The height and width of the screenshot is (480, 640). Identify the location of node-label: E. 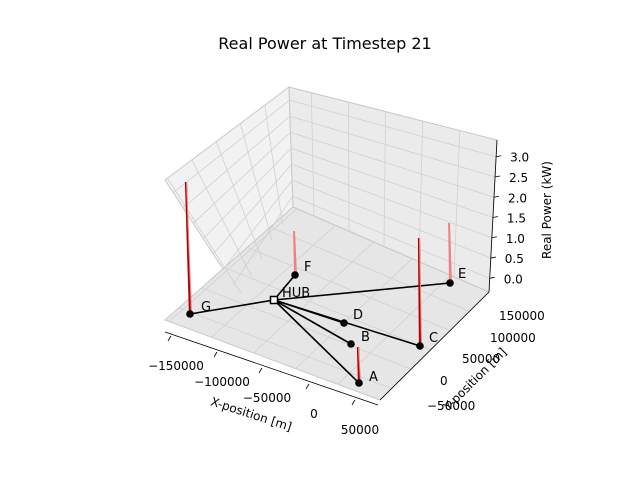
(462, 274).